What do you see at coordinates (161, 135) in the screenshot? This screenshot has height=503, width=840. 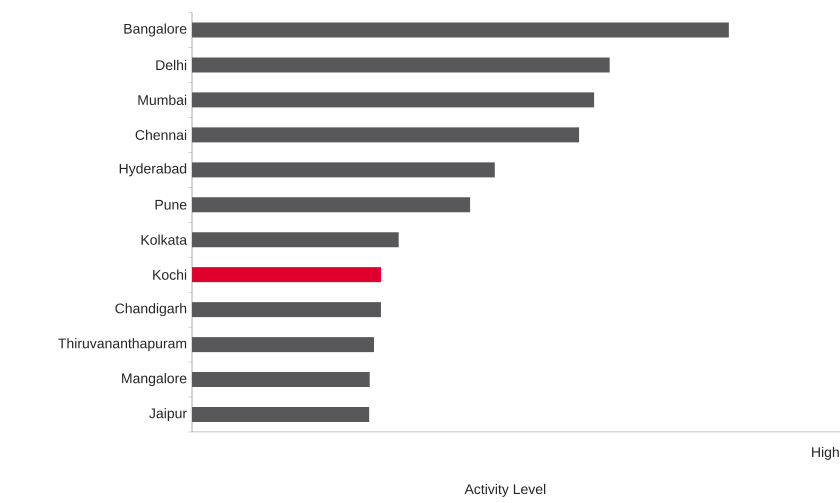 I see `y-tick-label: Chennai` at bounding box center [161, 135].